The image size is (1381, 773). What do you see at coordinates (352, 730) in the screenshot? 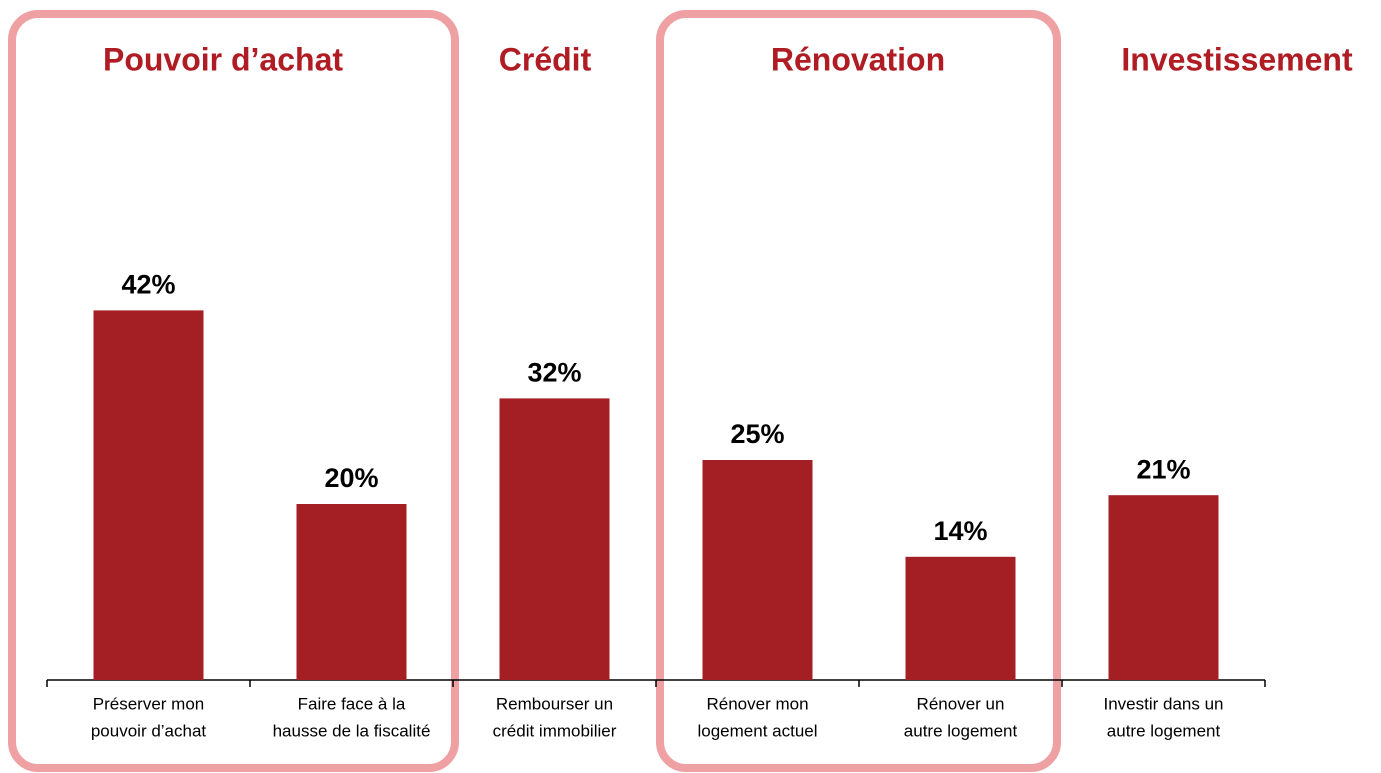
I see `x-tick-label: hausse de la fiscalité` at bounding box center [352, 730].